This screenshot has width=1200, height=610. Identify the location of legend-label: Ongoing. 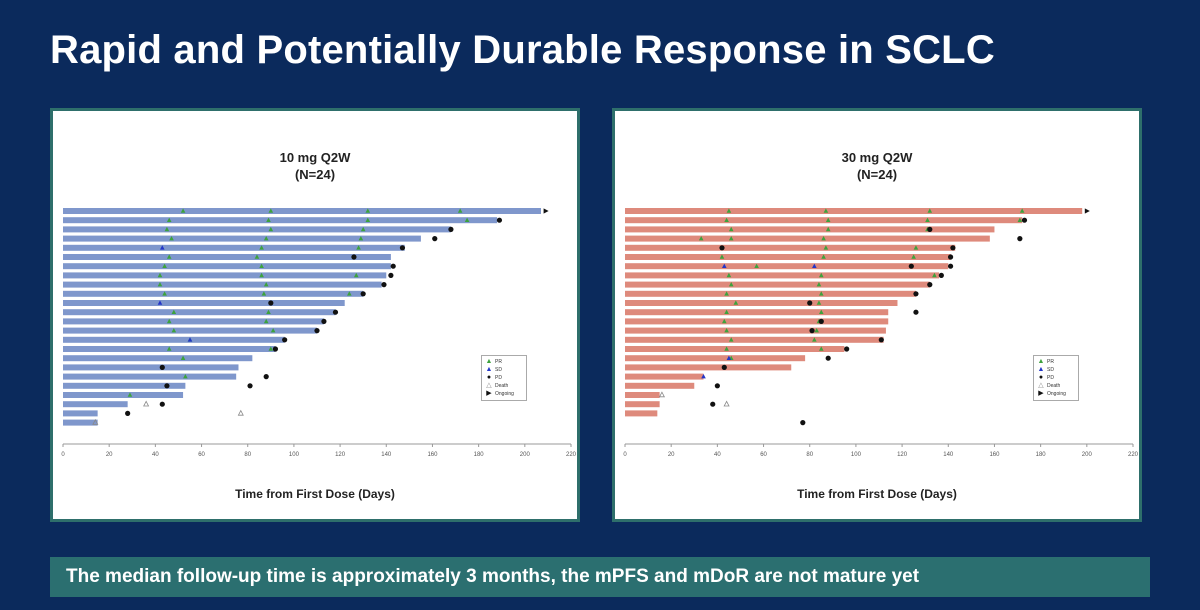
(1056, 394).